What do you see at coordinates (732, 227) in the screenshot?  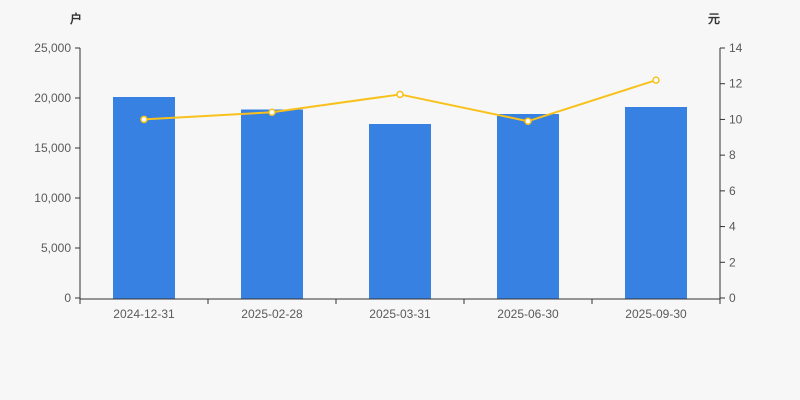 I see `y-axis-right-tick-label: 4` at bounding box center [732, 227].